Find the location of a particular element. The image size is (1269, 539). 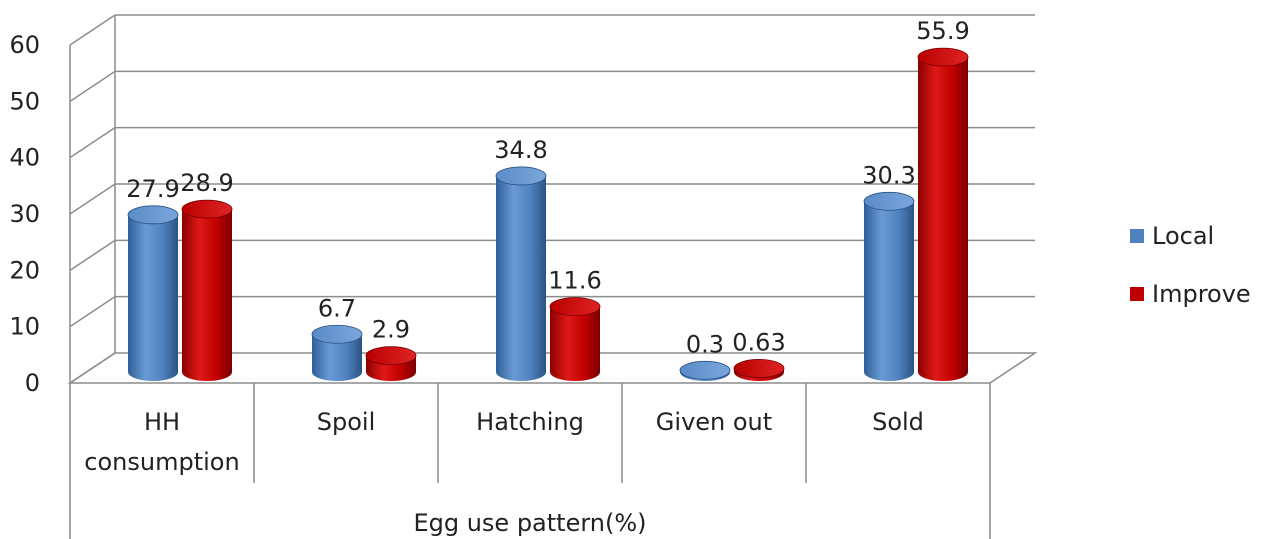

data-label: 6.7 is located at coordinates (337, 308).